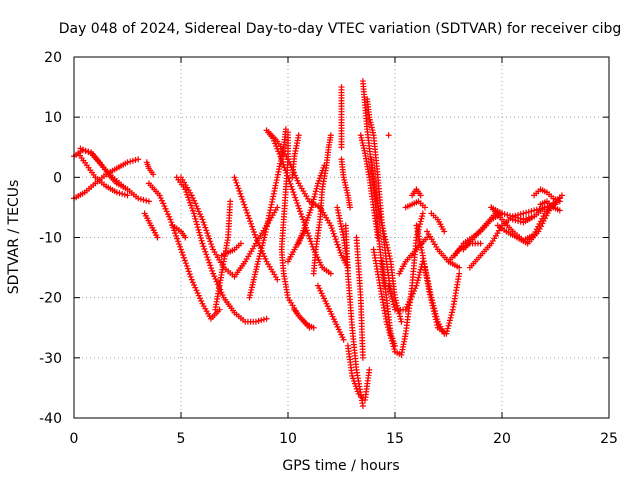 The width and height of the screenshot is (640, 480). What do you see at coordinates (340, 466) in the screenshot?
I see `x-axis-label: GPS time / hours` at bounding box center [340, 466].